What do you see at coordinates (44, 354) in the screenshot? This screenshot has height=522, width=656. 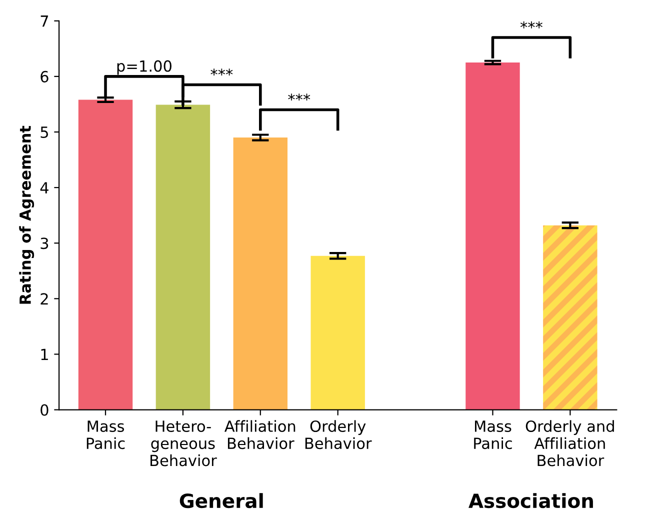 I see `y-tick-label: 1` at bounding box center [44, 354].